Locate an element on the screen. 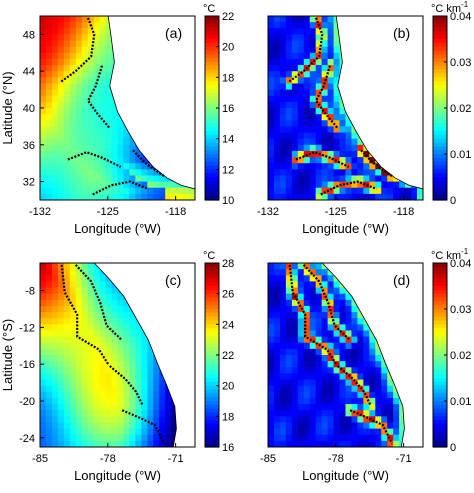  colorbar-tick-label: 0.01 is located at coordinates (460, 402).